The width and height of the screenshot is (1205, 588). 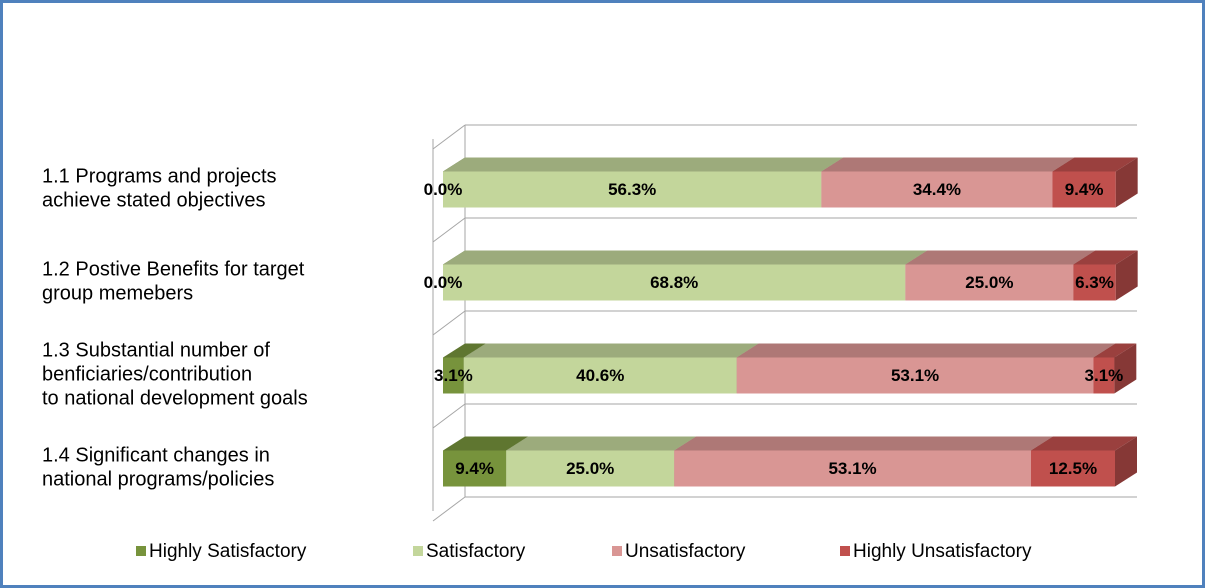 I want to click on data-label: 6.3%, so click(x=1094, y=282).